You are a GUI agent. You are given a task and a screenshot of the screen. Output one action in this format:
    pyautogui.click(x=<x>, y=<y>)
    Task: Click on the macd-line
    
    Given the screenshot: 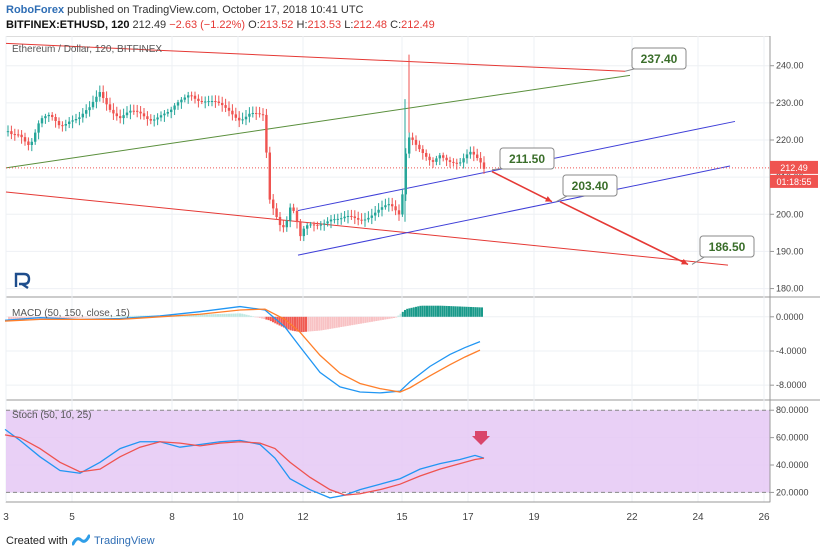 What is the action you would take?
    pyautogui.click(x=242, y=349)
    